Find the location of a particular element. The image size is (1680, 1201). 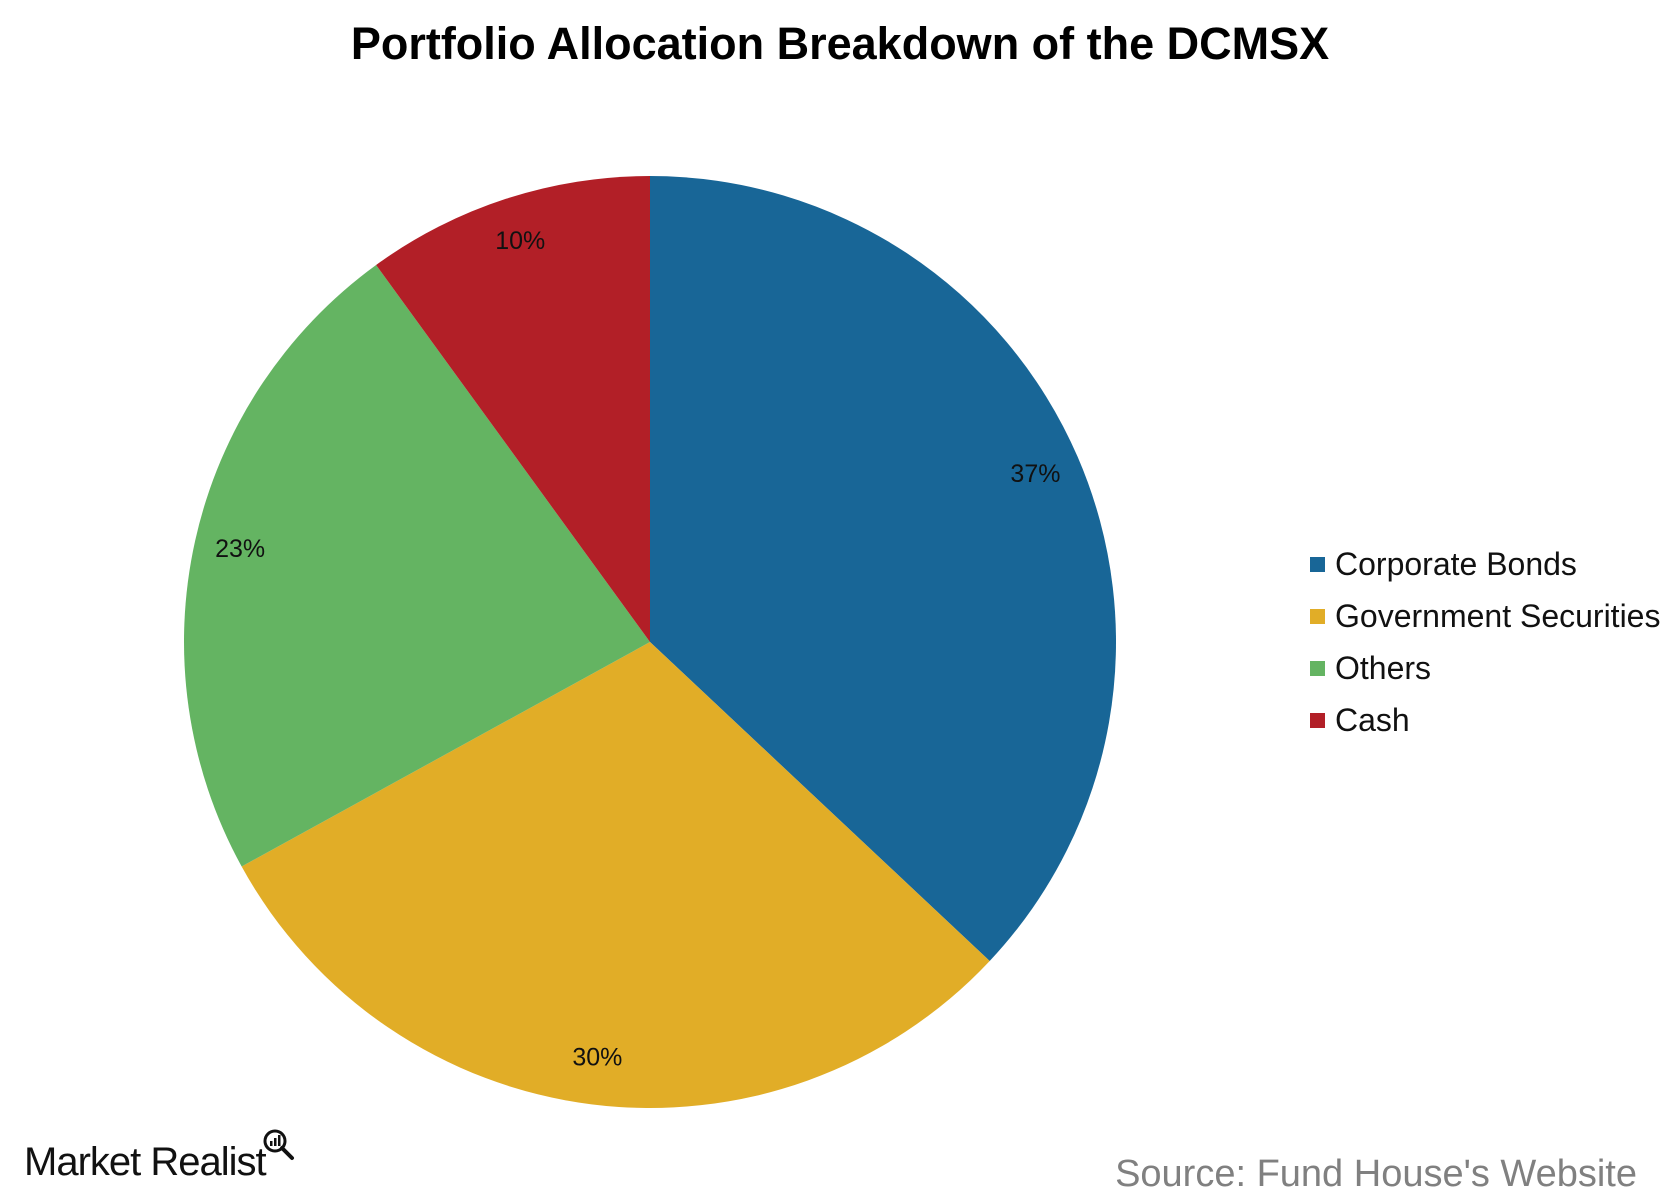

pie-slice-others is located at coordinates (417, 565).